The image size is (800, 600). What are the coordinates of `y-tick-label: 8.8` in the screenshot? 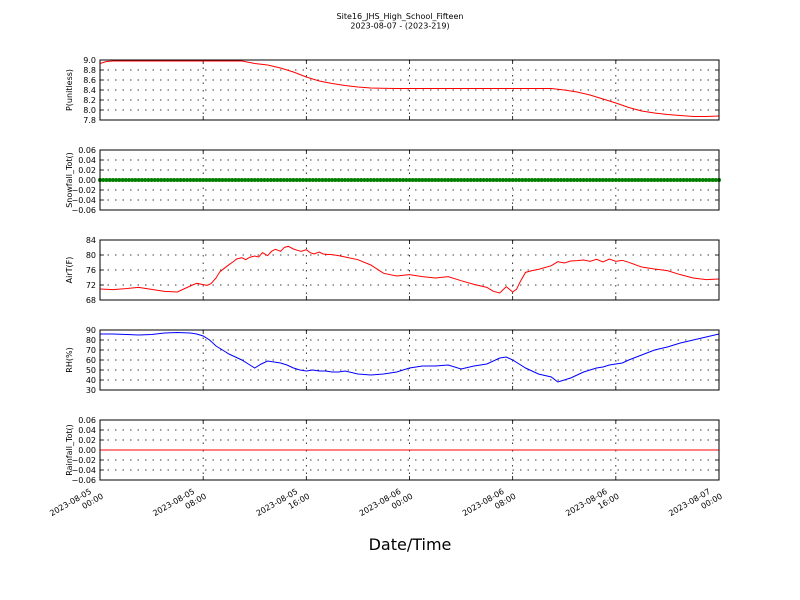 It's located at (89, 70).